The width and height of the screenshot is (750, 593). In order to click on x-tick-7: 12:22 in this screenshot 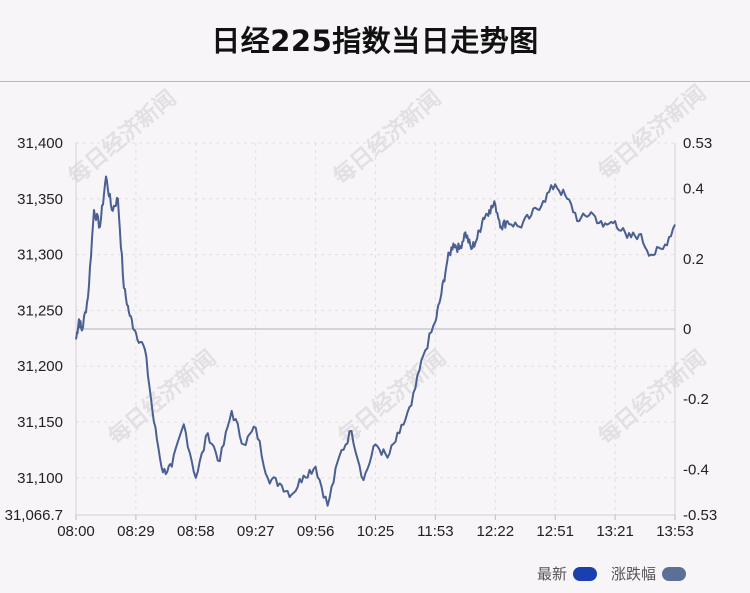, I will do `click(496, 531)`.